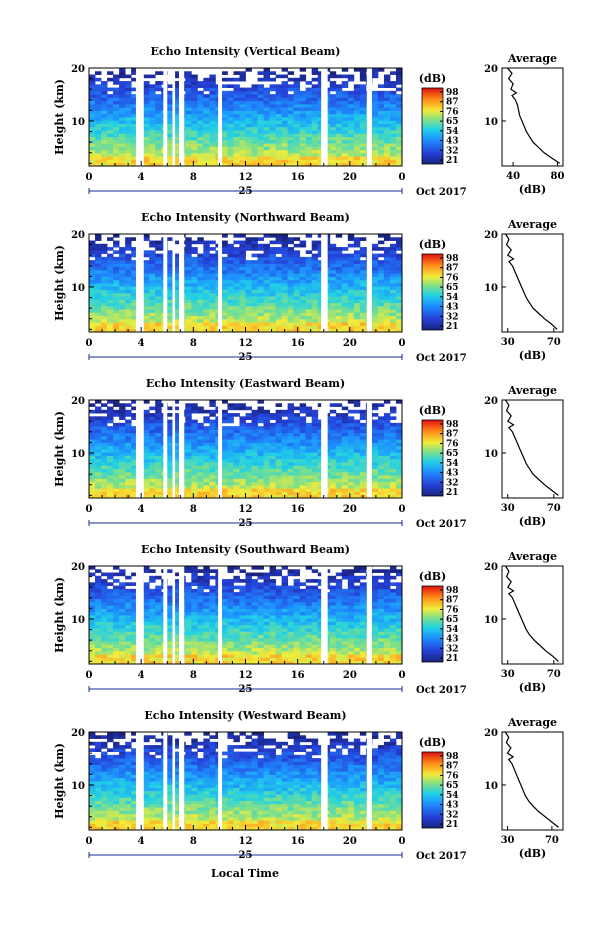 This screenshot has width=616, height=929. What do you see at coordinates (452, 93) in the screenshot?
I see `colorbar-tick-label: 98` at bounding box center [452, 93].